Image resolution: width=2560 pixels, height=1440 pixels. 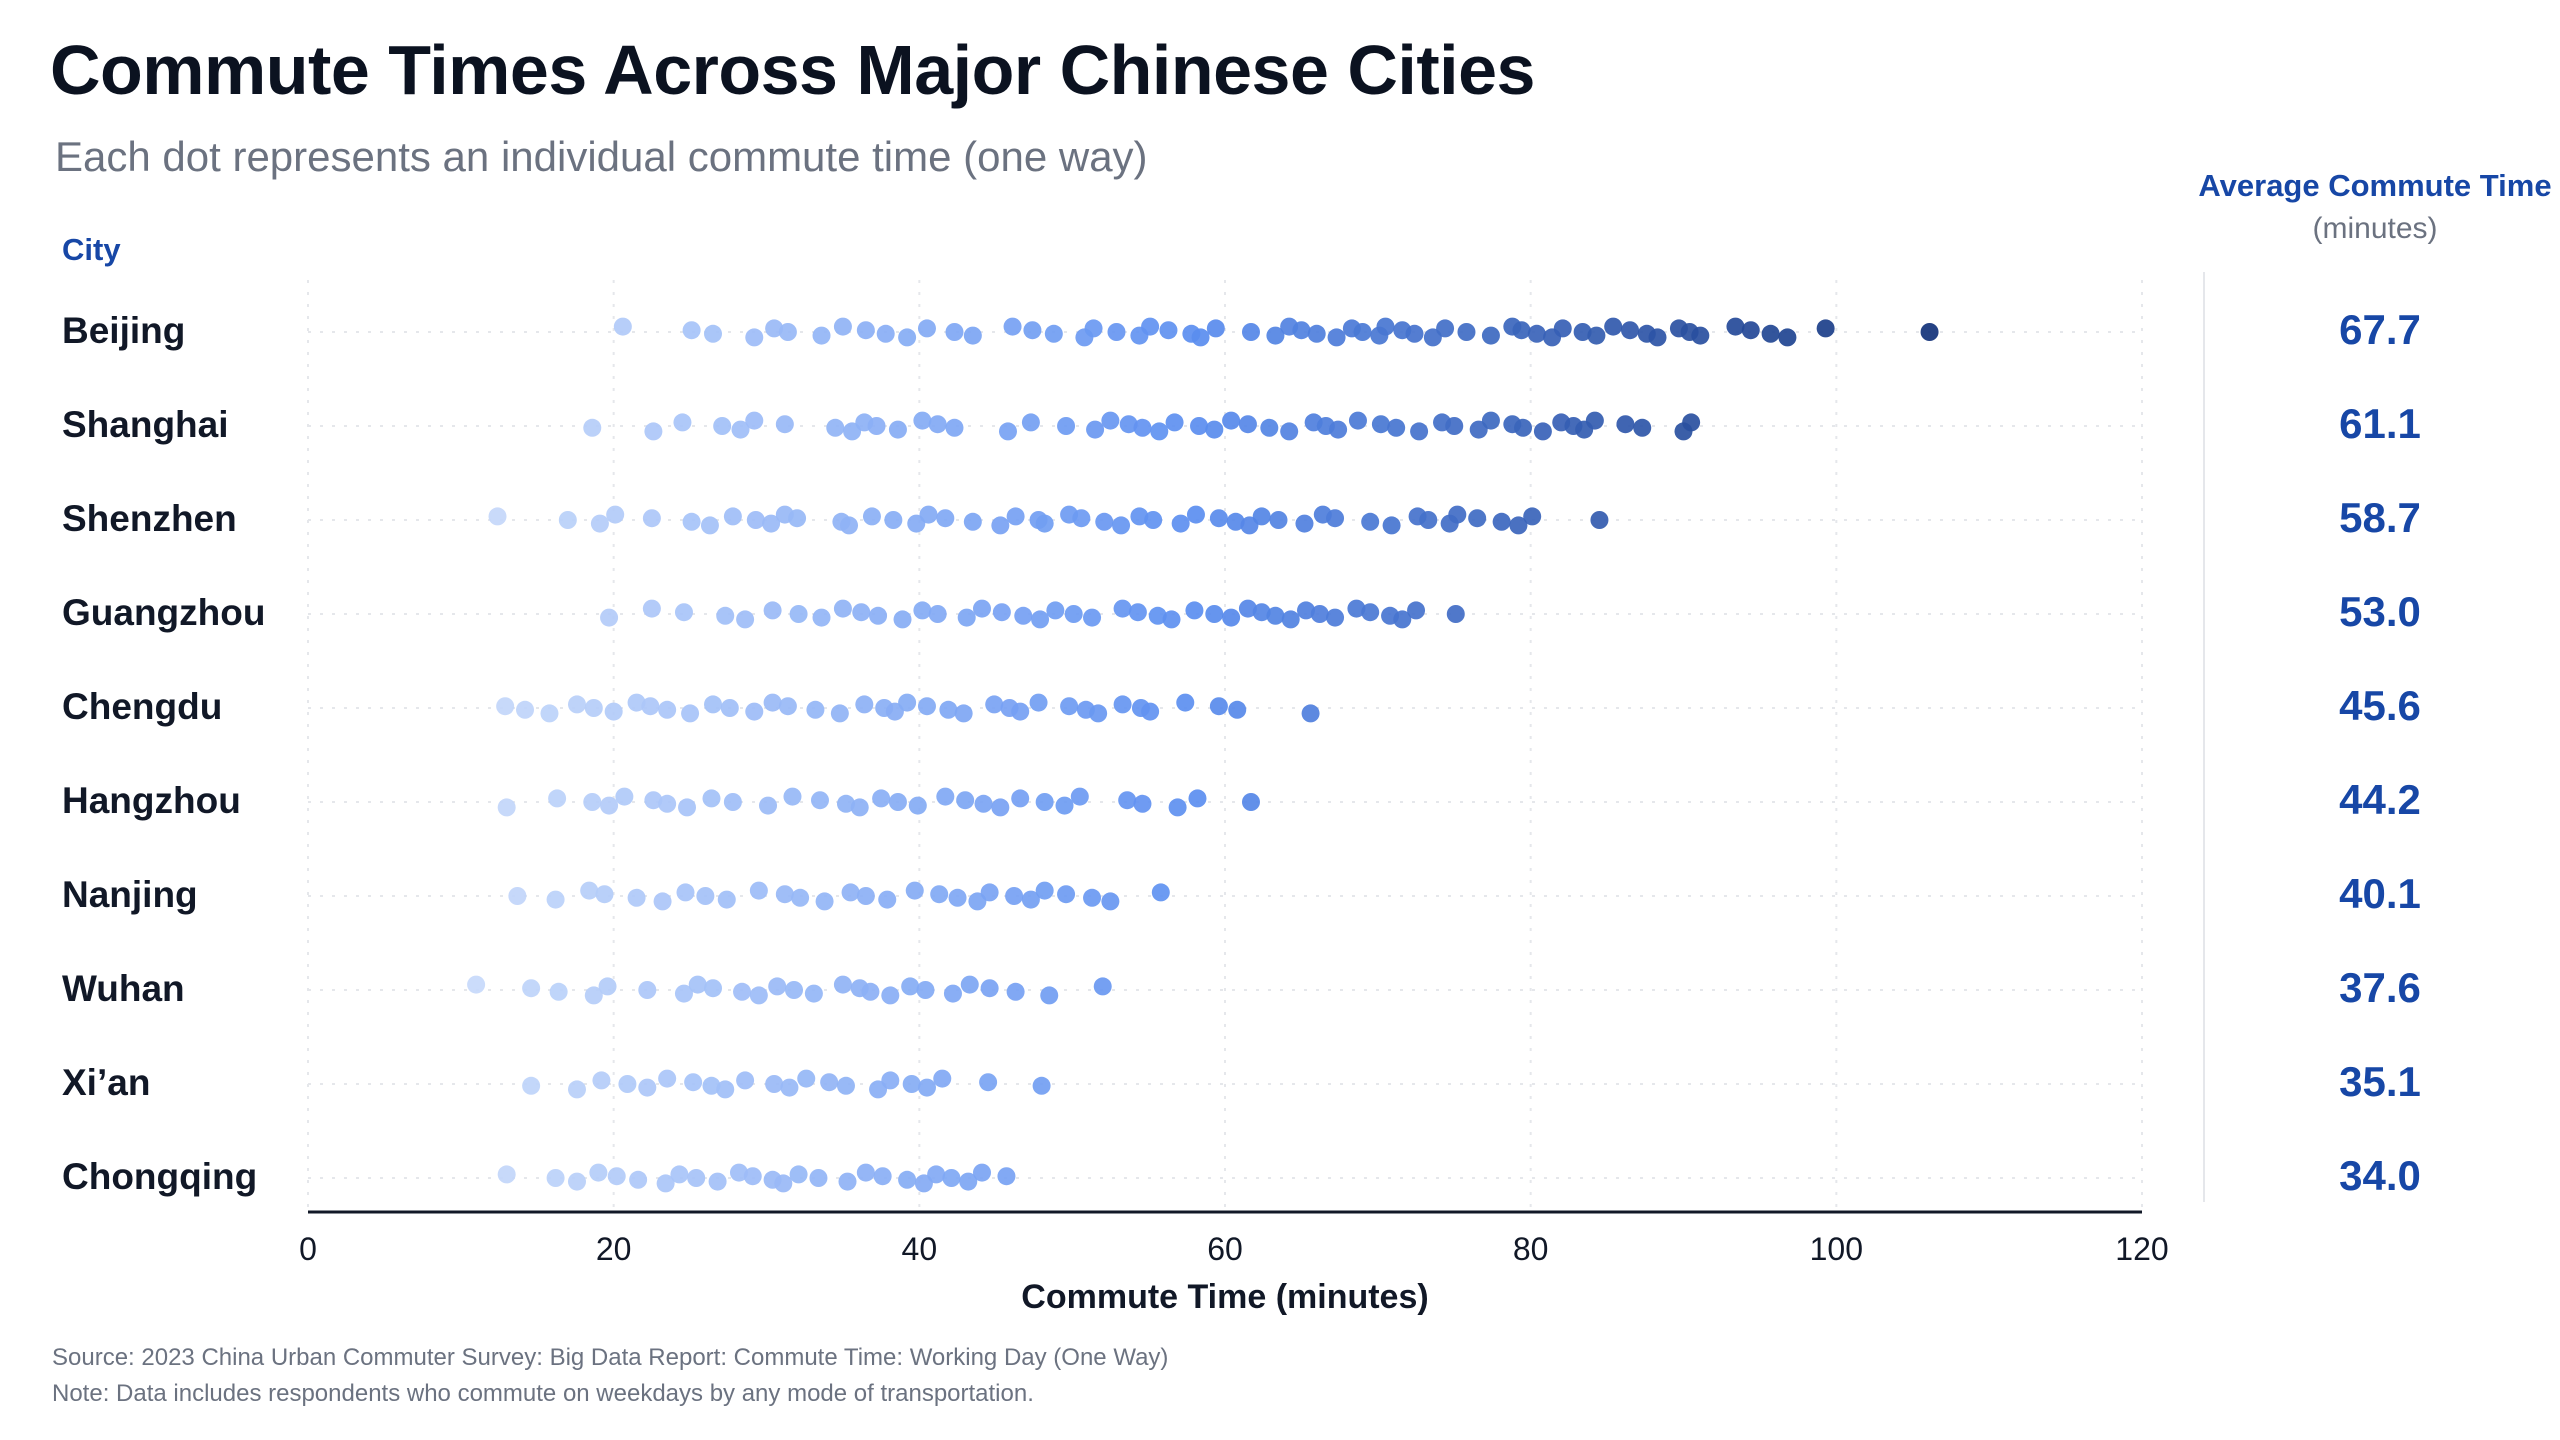 I want to click on x-tick-label: 20, so click(x=614, y=1249).